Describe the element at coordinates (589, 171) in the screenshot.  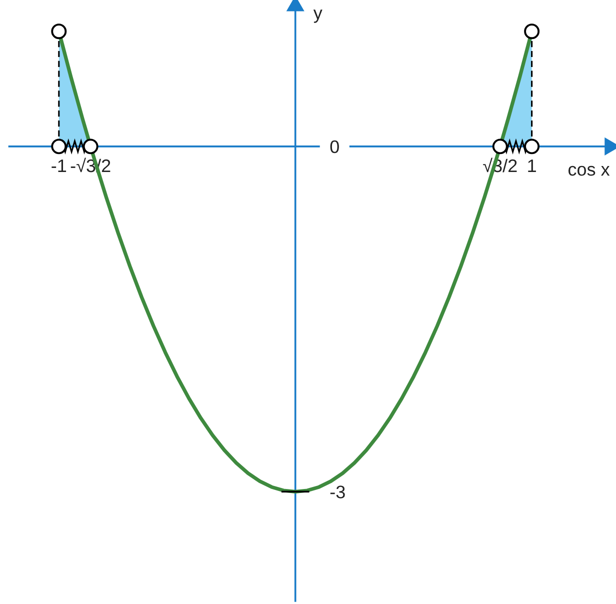
I see `x-axis-title: cos x` at that location.